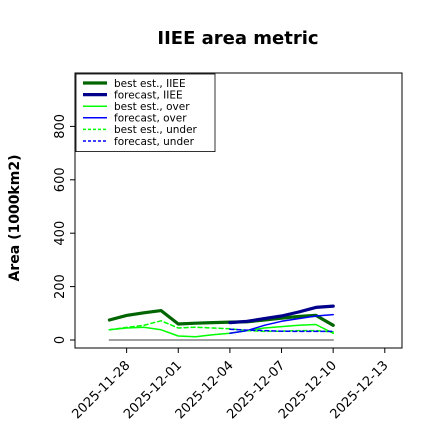 The width and height of the screenshot is (440, 440). I want to click on y-tick-label: 600, so click(60, 179).